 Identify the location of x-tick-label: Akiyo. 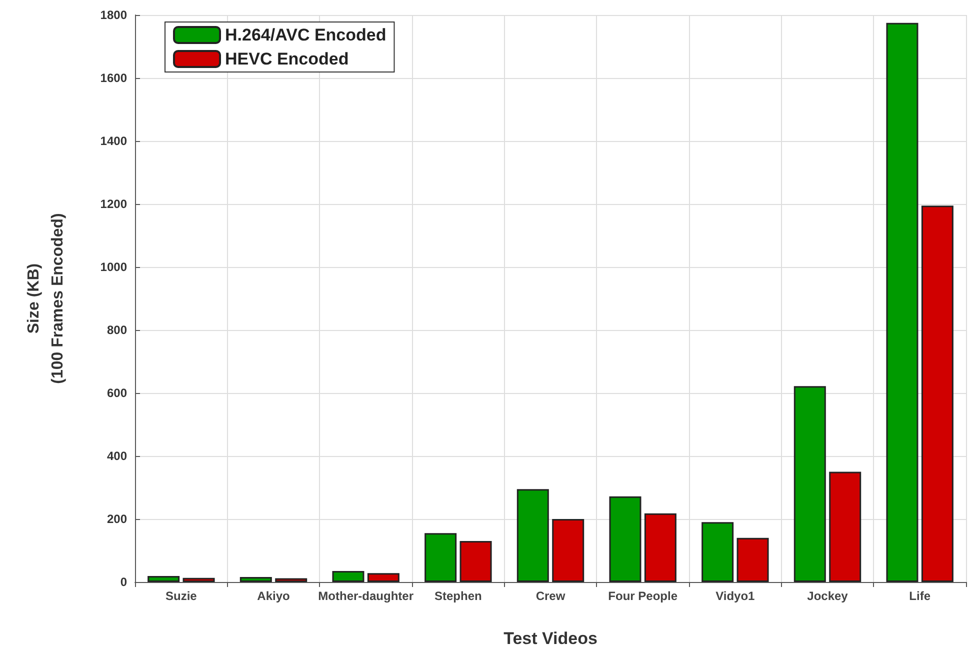
(273, 596).